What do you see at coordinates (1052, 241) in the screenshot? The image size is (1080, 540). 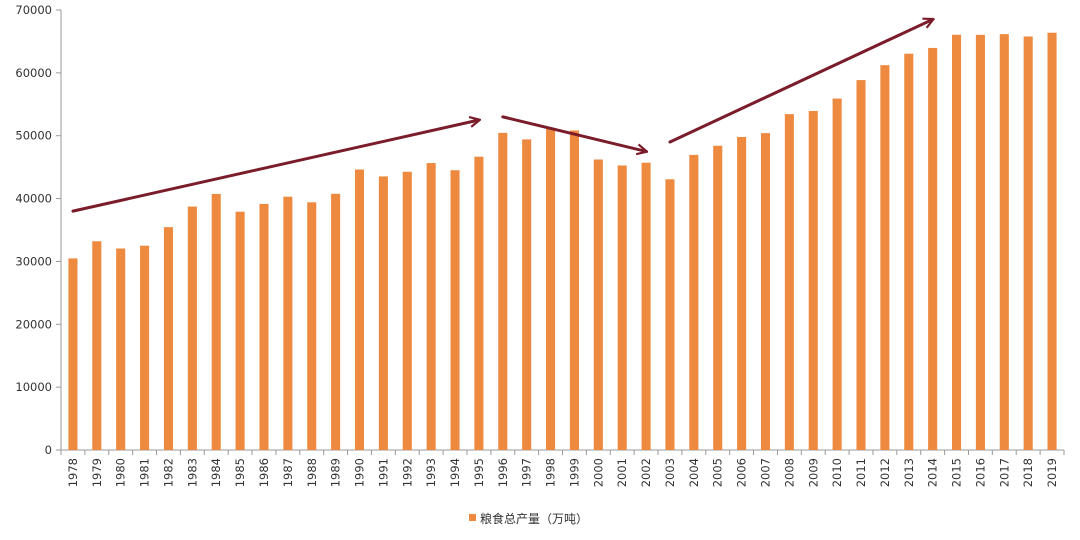 I see `bar-2019` at bounding box center [1052, 241].